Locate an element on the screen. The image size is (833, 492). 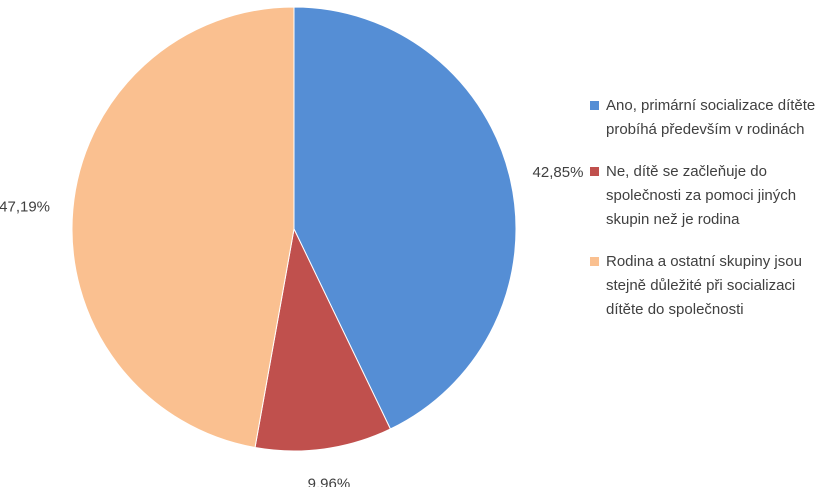
data-label-ne: 9,96% is located at coordinates (329, 481).